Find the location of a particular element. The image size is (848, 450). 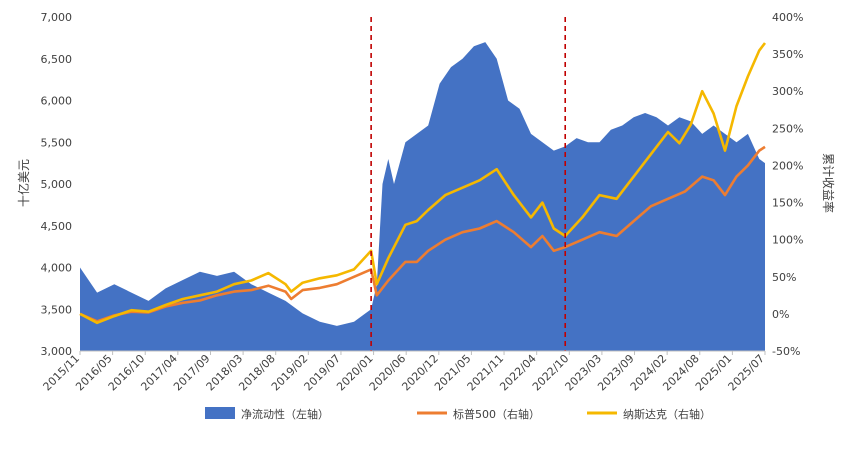

y-right-tick-label: 300% is located at coordinates (787, 91).